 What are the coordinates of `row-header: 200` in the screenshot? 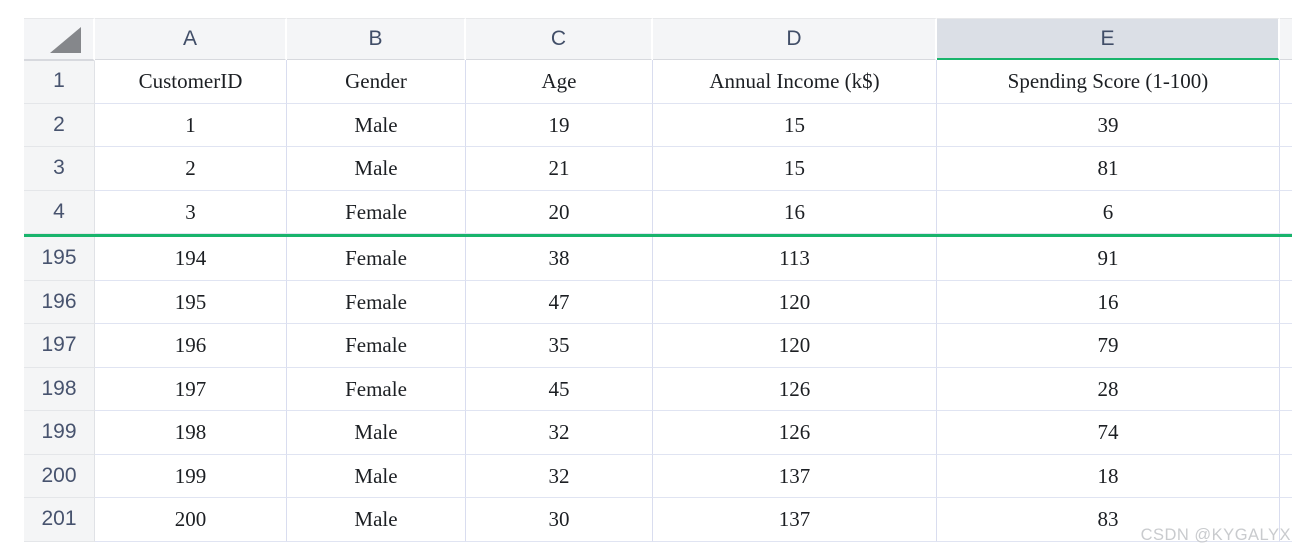 It's located at (59, 476).